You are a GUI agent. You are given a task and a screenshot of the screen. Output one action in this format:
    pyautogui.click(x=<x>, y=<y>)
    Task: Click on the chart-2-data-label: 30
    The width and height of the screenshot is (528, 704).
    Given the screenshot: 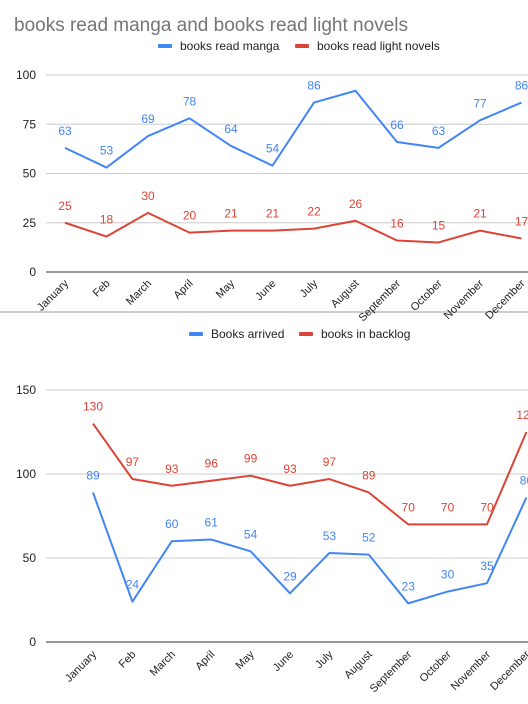 What is the action you would take?
    pyautogui.click(x=448, y=575)
    